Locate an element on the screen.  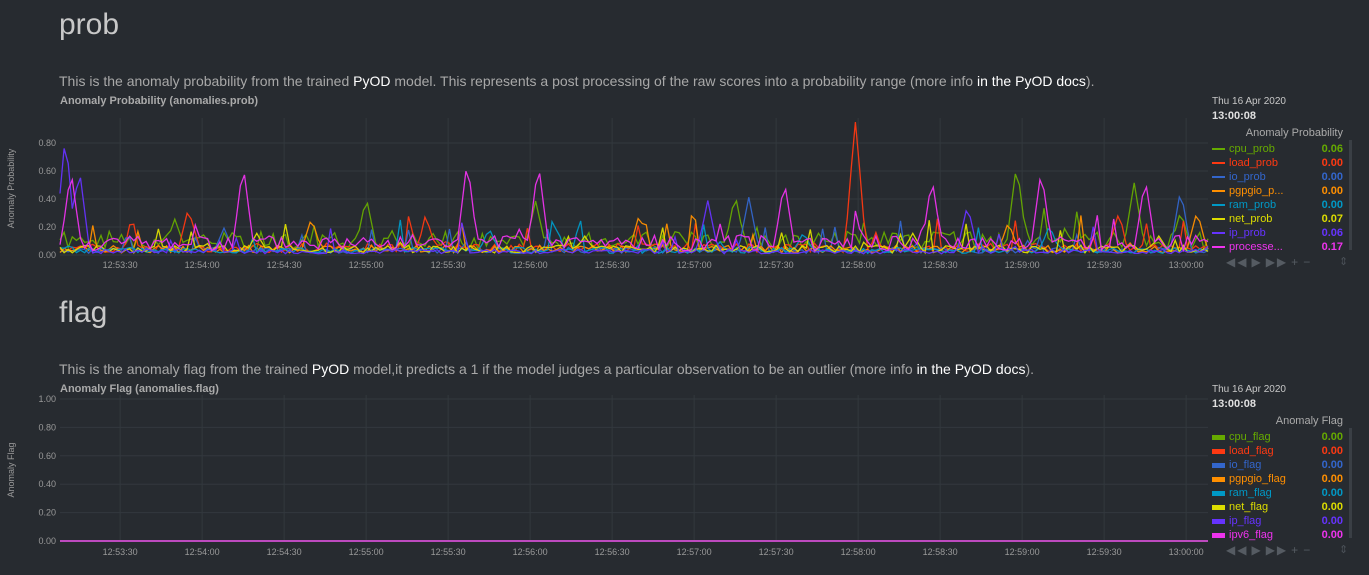
section-title-prob: prob is located at coordinates (89, 24).